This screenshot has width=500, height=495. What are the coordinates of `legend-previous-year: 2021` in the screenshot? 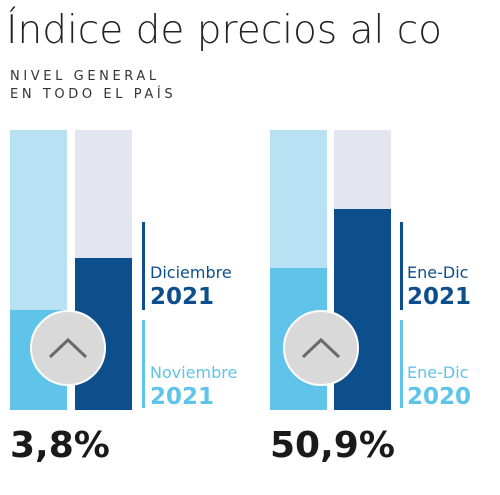 It's located at (182, 397).